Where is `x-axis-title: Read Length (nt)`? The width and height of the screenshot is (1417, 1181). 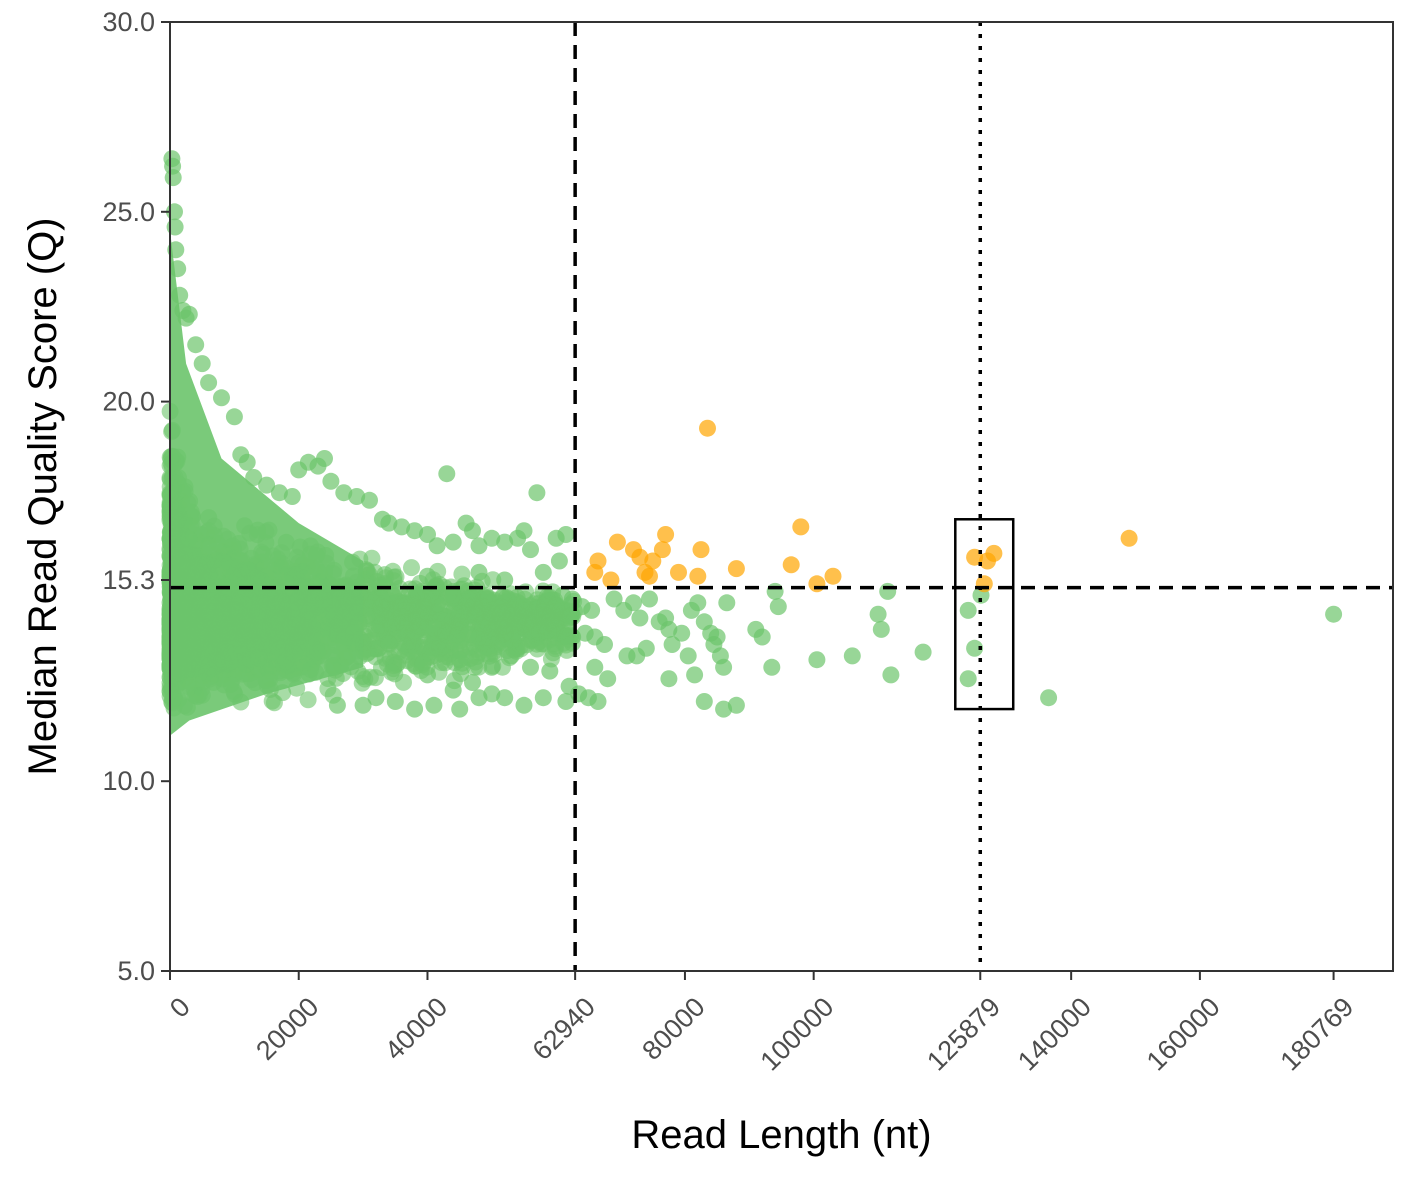 x-axis-title: Read Length (nt) is located at coordinates (781, 1135).